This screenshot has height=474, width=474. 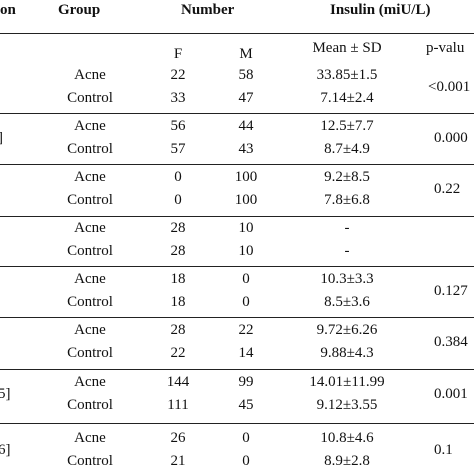 What do you see at coordinates (246, 126) in the screenshot?
I see `cell-male: 44` at bounding box center [246, 126].